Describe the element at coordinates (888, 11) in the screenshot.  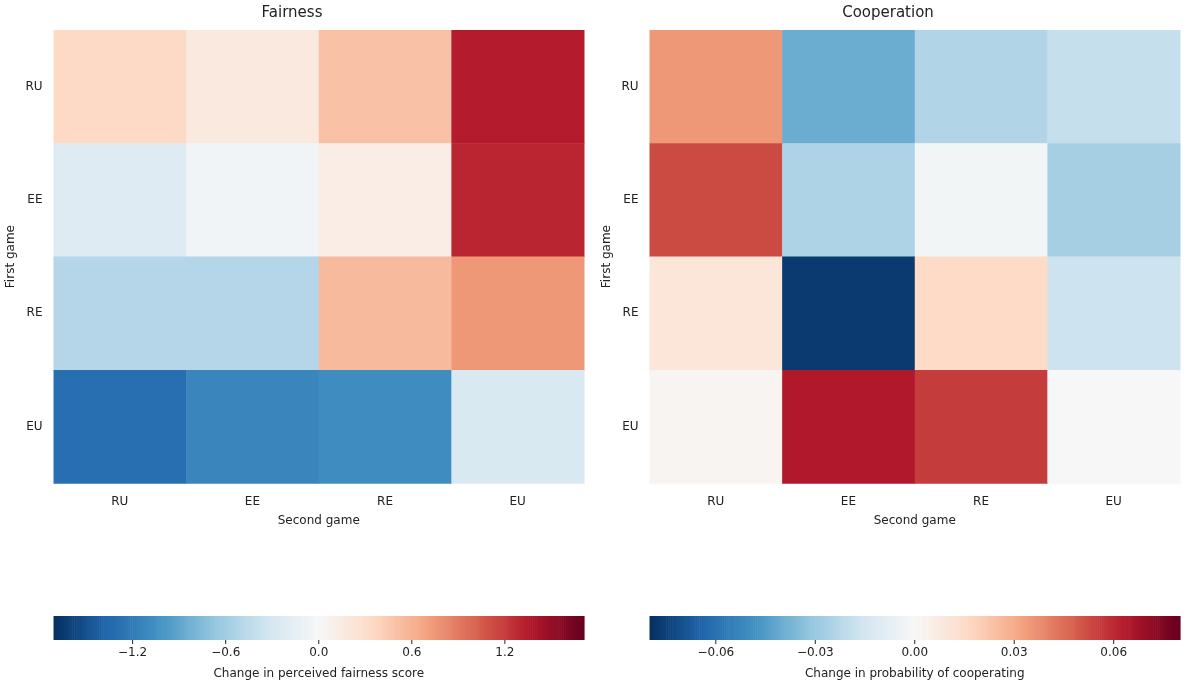
I see `chart-title: Cooperation` at that location.